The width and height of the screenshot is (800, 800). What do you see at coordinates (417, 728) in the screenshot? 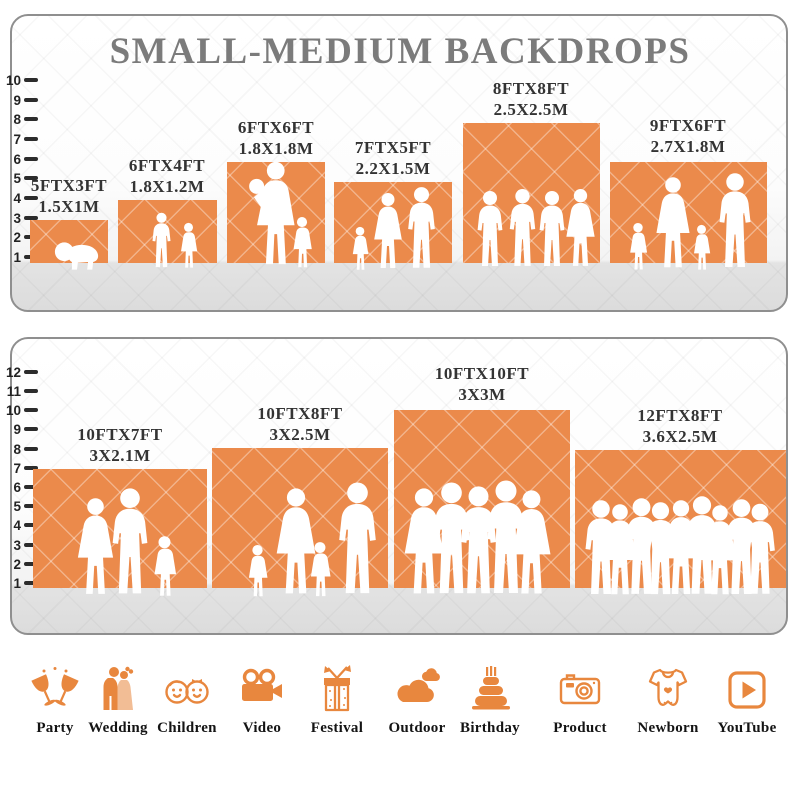
I see `category-label: Outdoor` at bounding box center [417, 728].